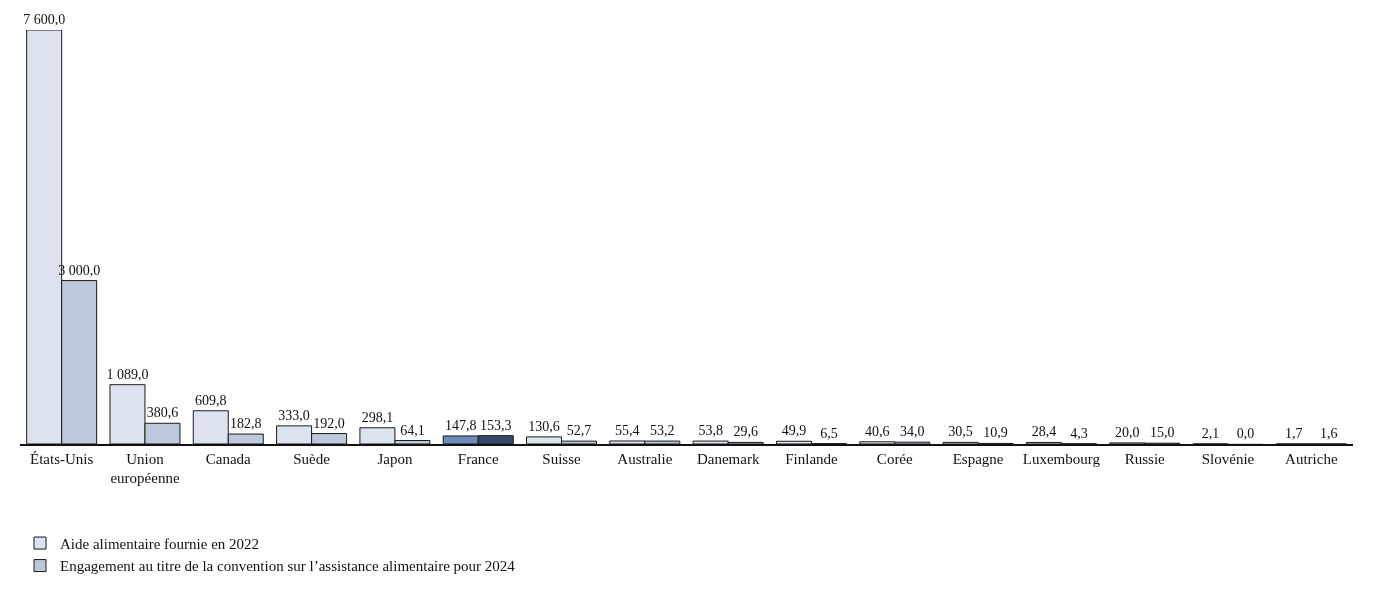 The image size is (1373, 594). What do you see at coordinates (1079, 433) in the screenshot?
I see `data-label: 4,3` at bounding box center [1079, 433].